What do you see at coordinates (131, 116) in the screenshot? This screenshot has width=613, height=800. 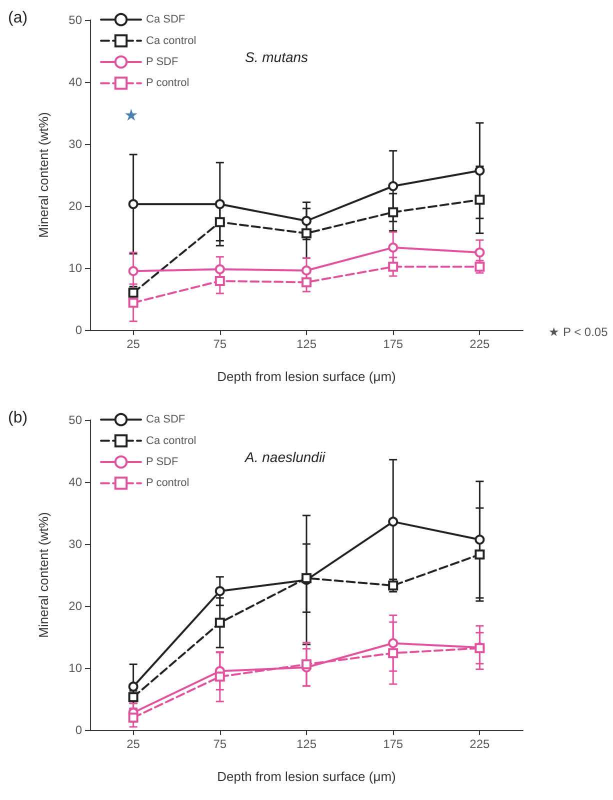 I see `annotation: ★` at bounding box center [131, 116].